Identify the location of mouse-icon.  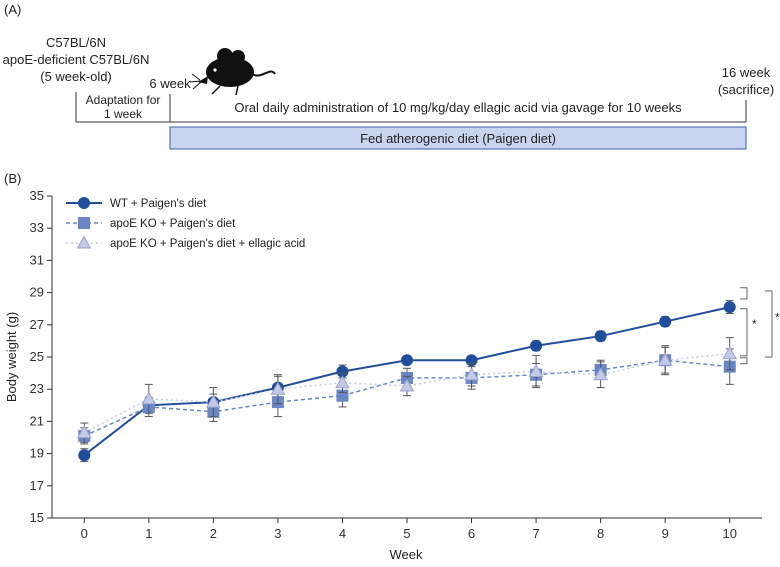
(232, 72).